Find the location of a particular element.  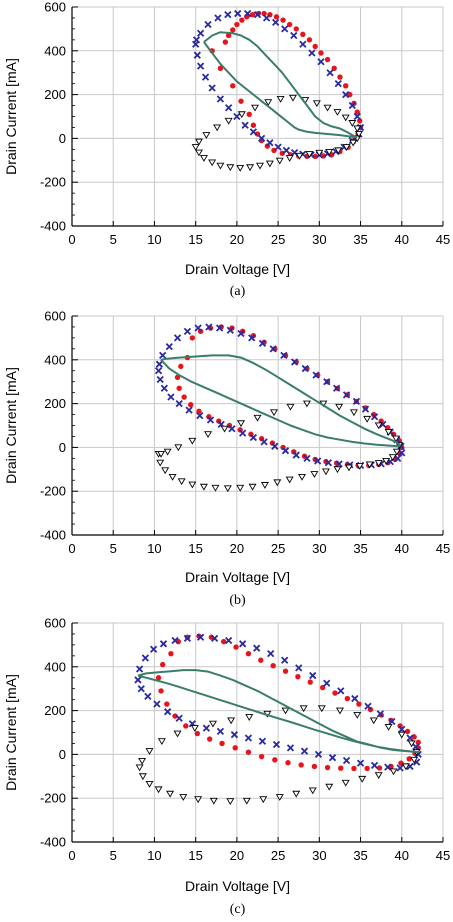

x-tick-label: 30 is located at coordinates (319, 855).